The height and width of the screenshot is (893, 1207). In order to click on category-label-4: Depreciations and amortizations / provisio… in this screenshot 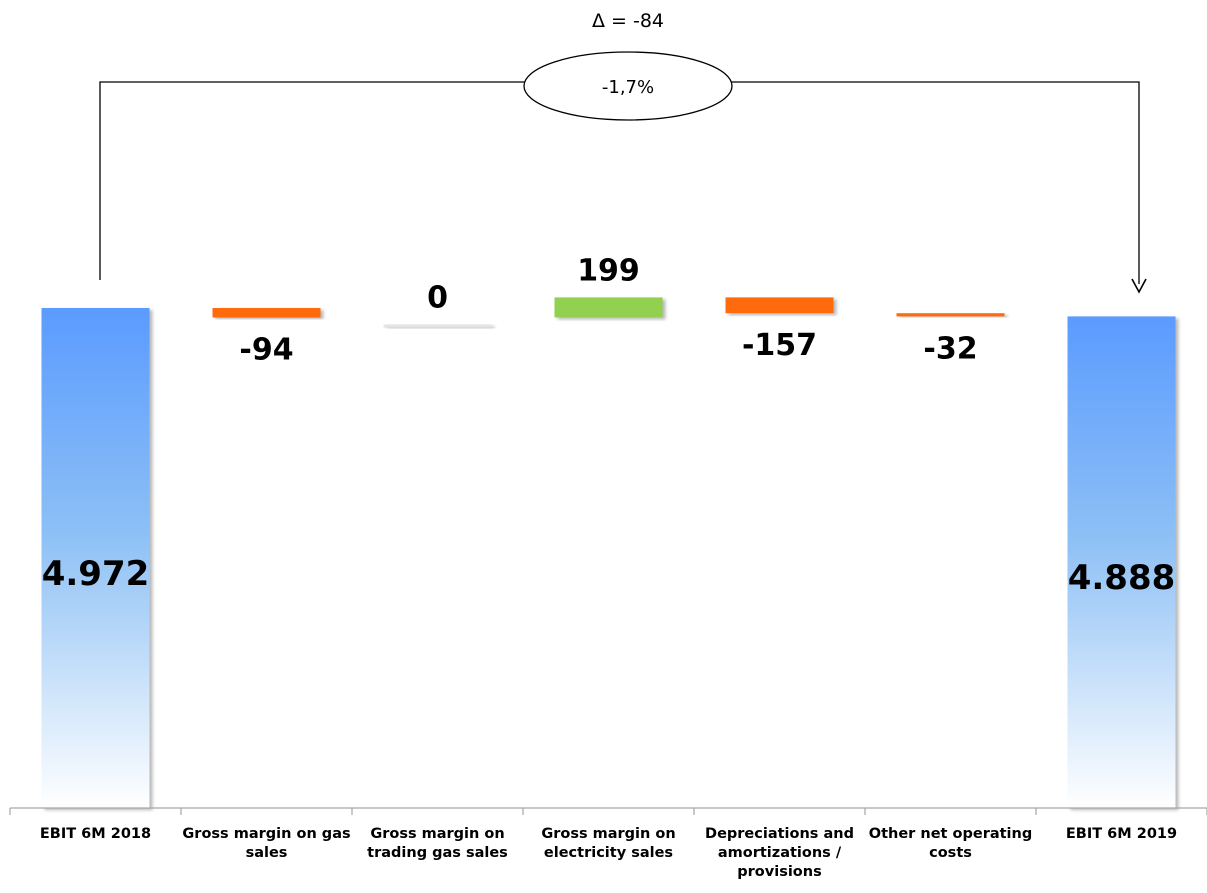, I will do `click(779, 853)`.